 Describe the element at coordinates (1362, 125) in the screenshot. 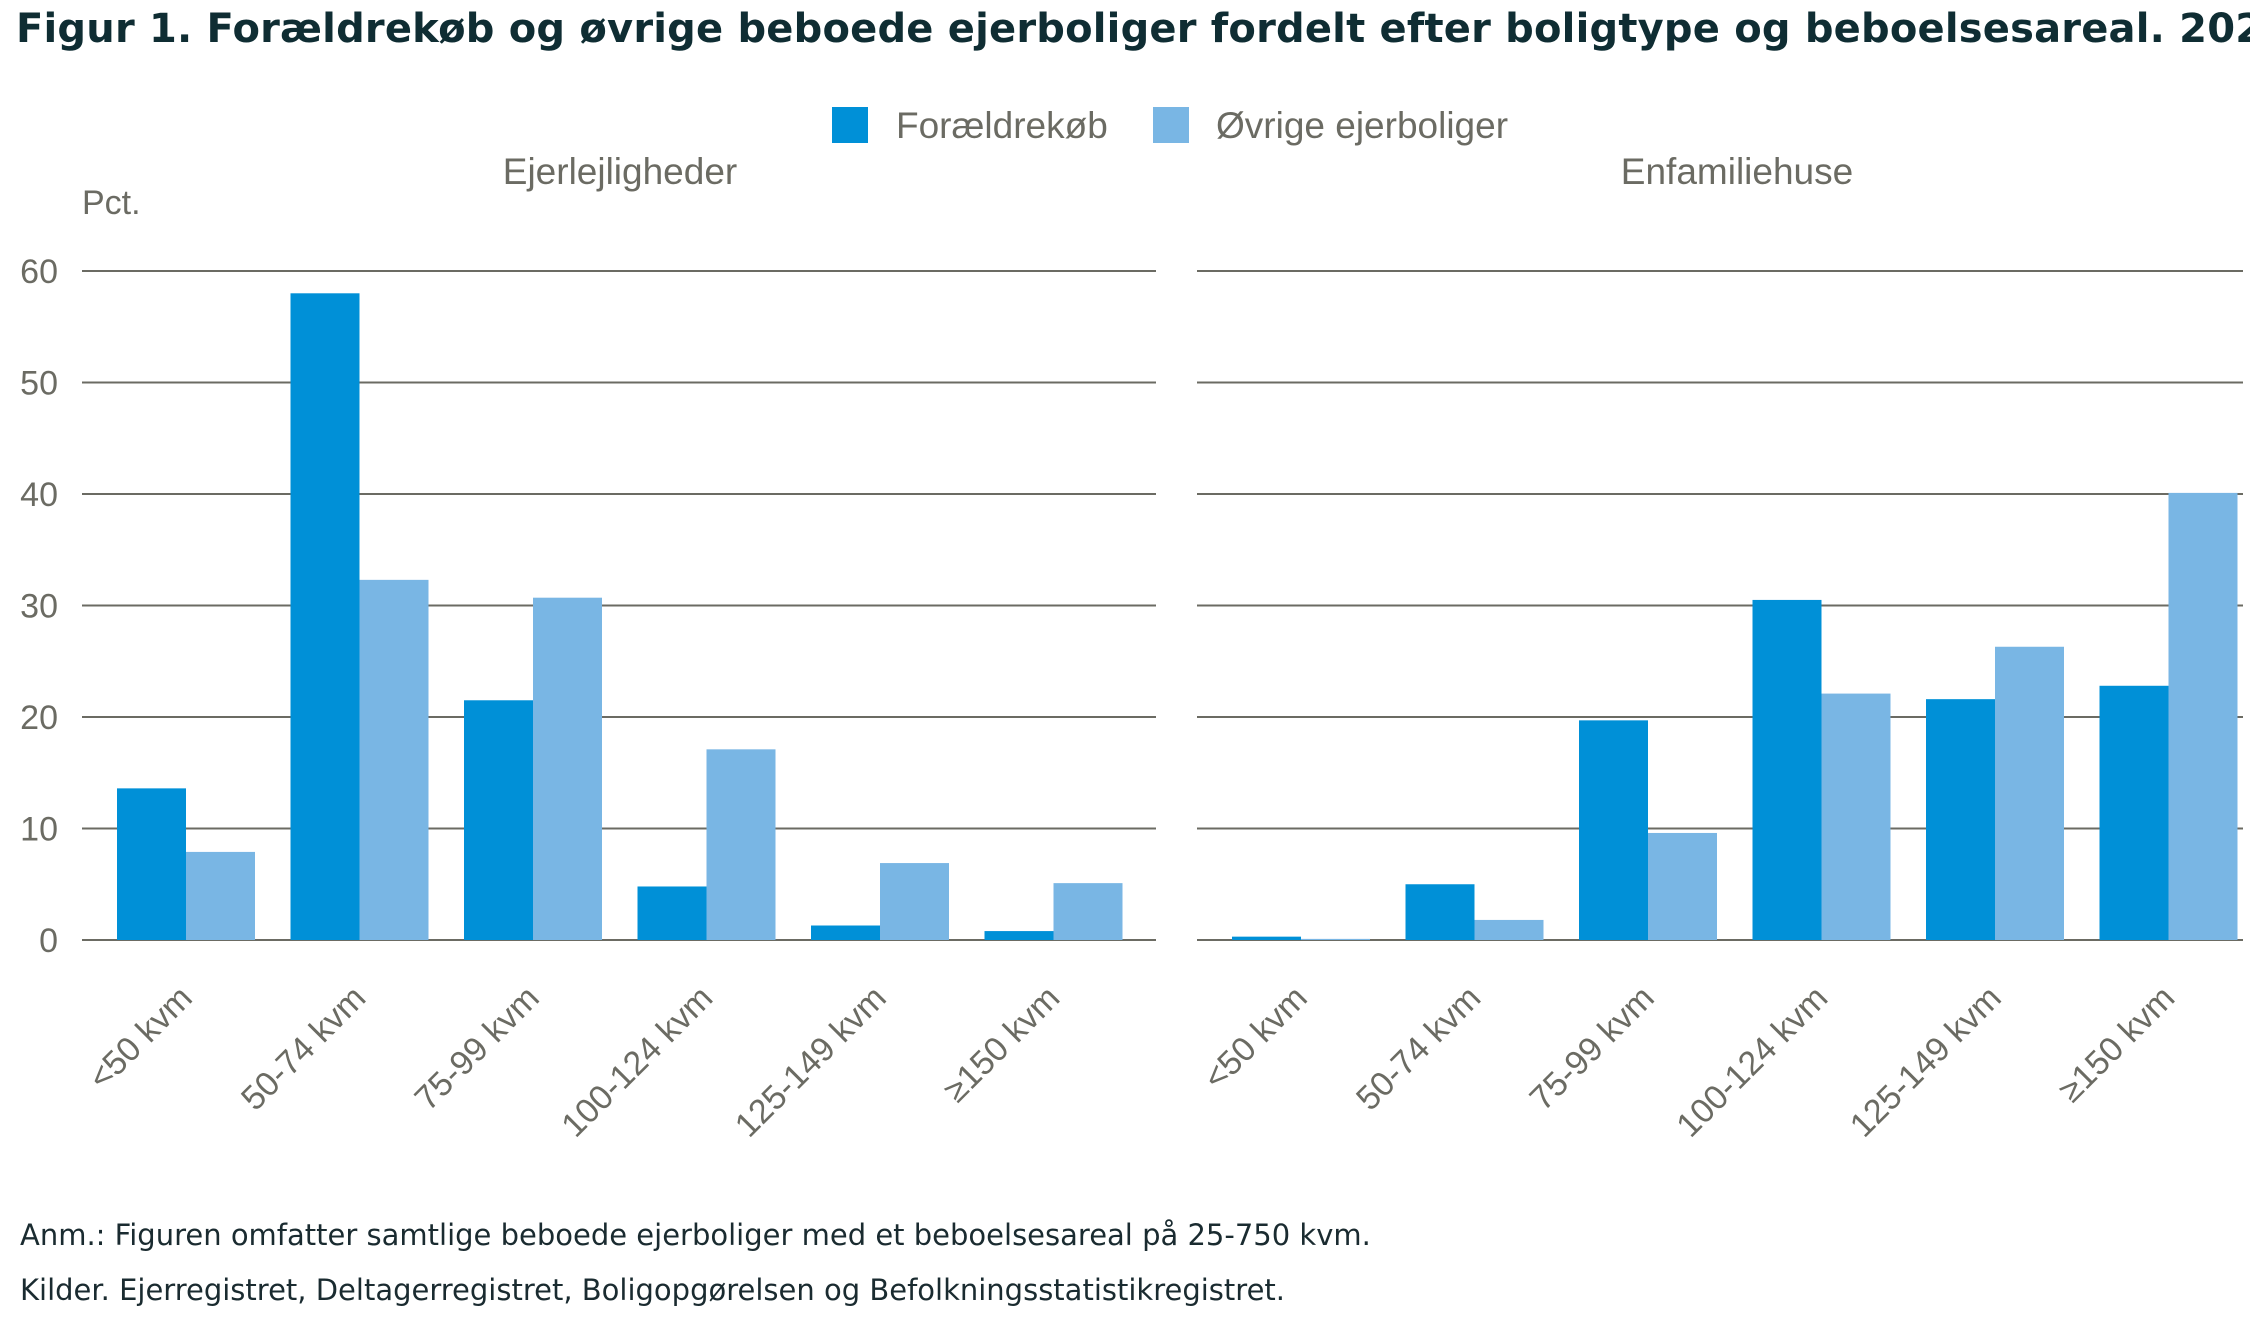

I see `legend-label-oevrige: Øvrige ejerboliger` at that location.